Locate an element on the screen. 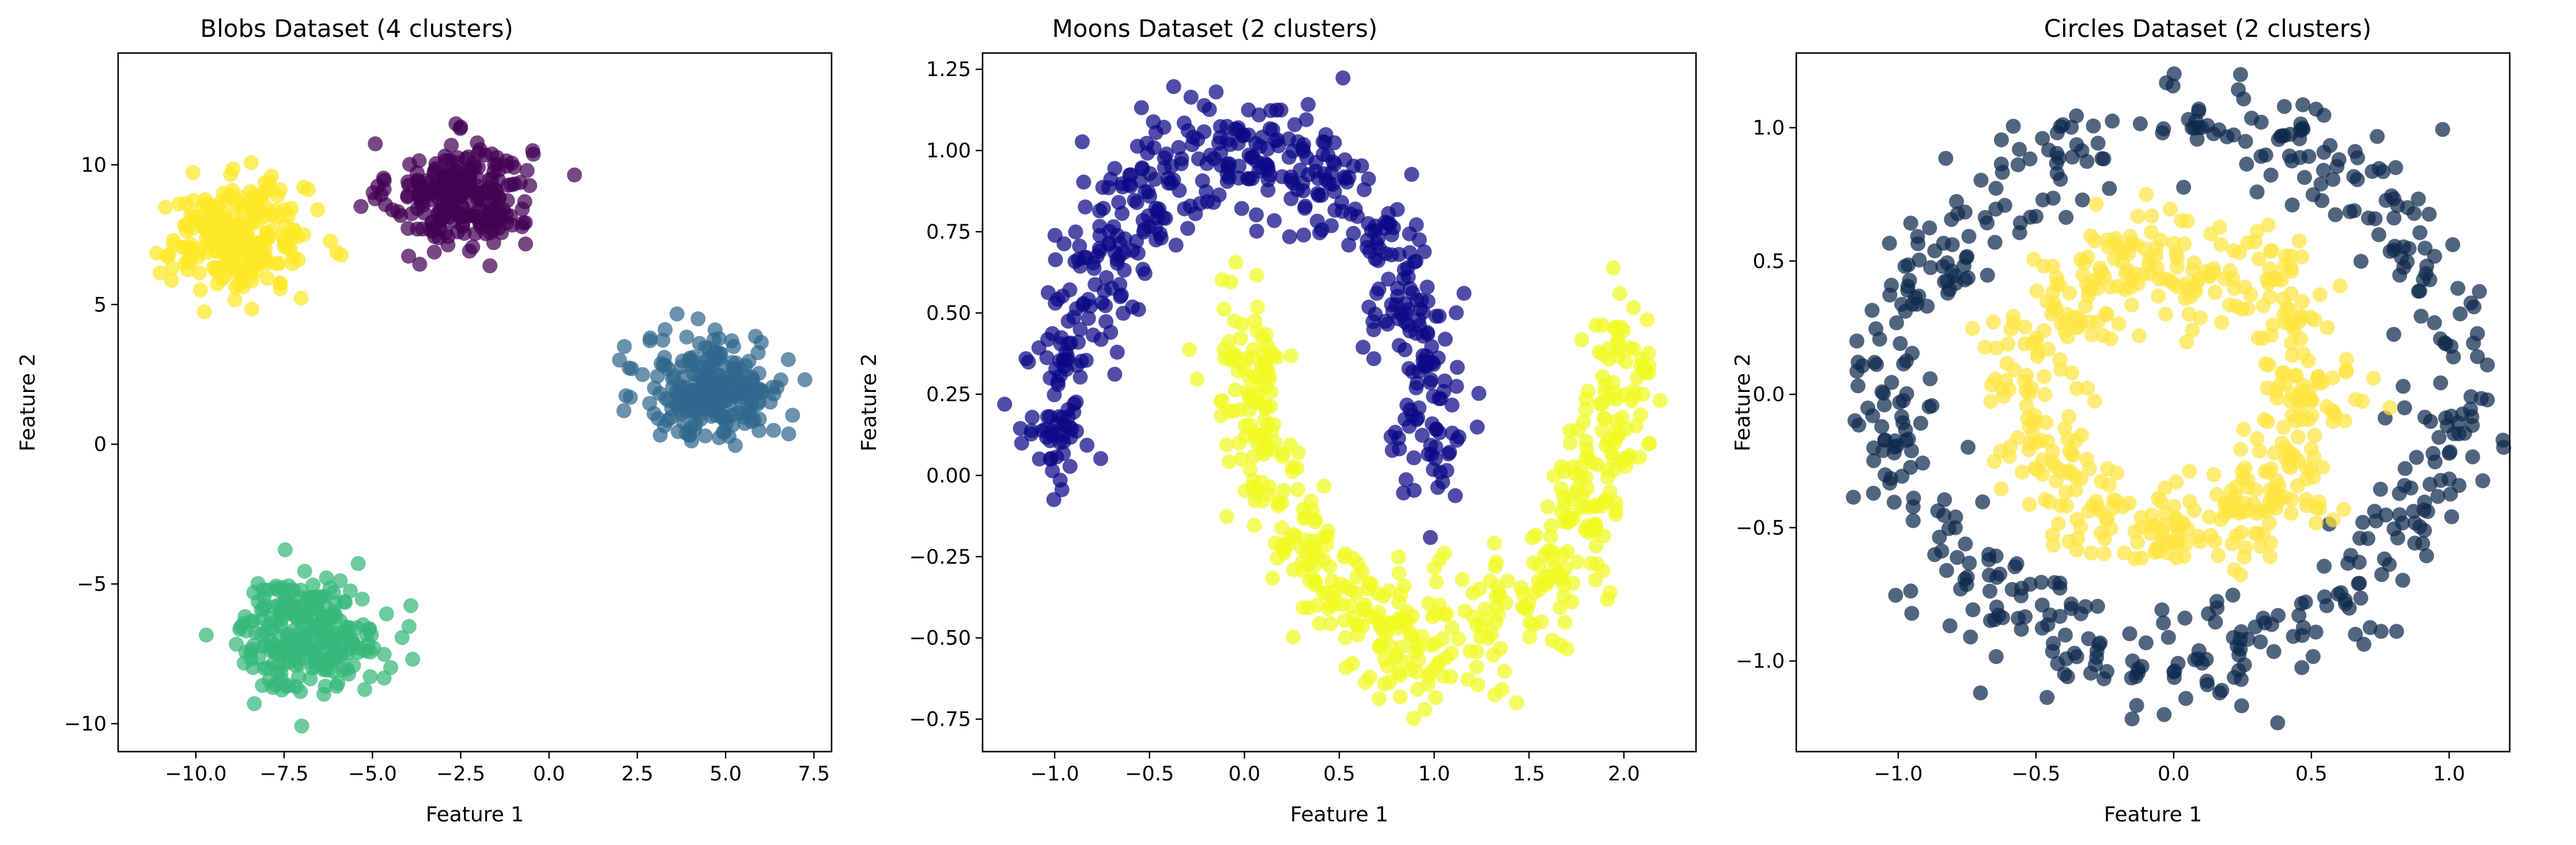 This screenshot has width=2576, height=845. x-tick-label: 0.5 is located at coordinates (2311, 774).